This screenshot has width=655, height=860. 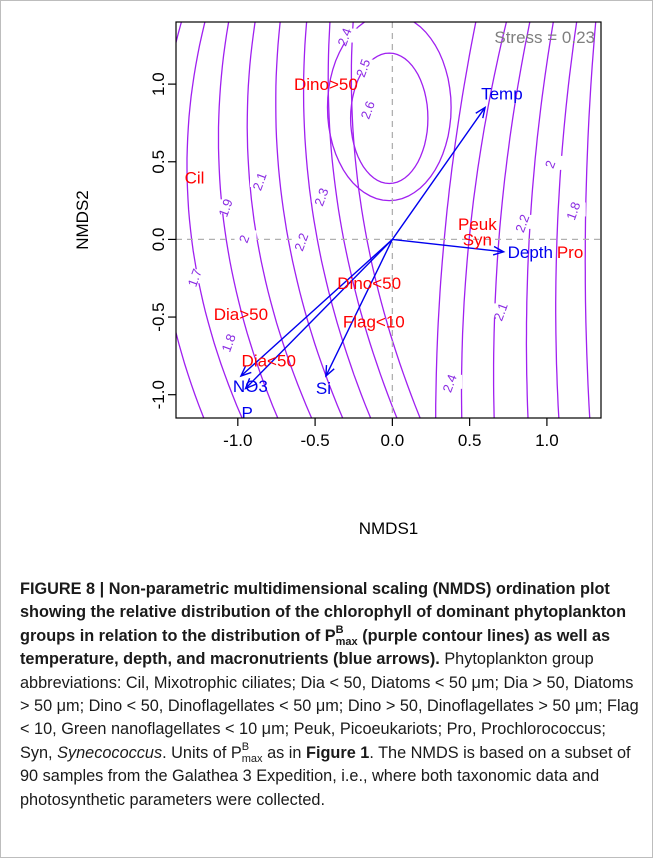 I want to click on contour-r-1.8, so click(x=590, y=220).